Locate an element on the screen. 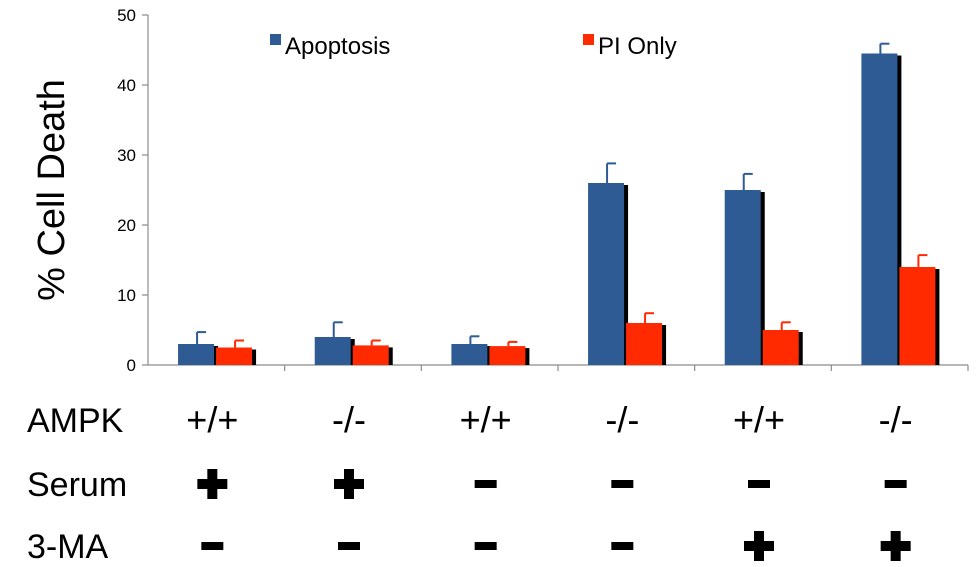 Image resolution: width=977 pixels, height=567 pixels. condition-label-serum: Serum is located at coordinates (77, 485).